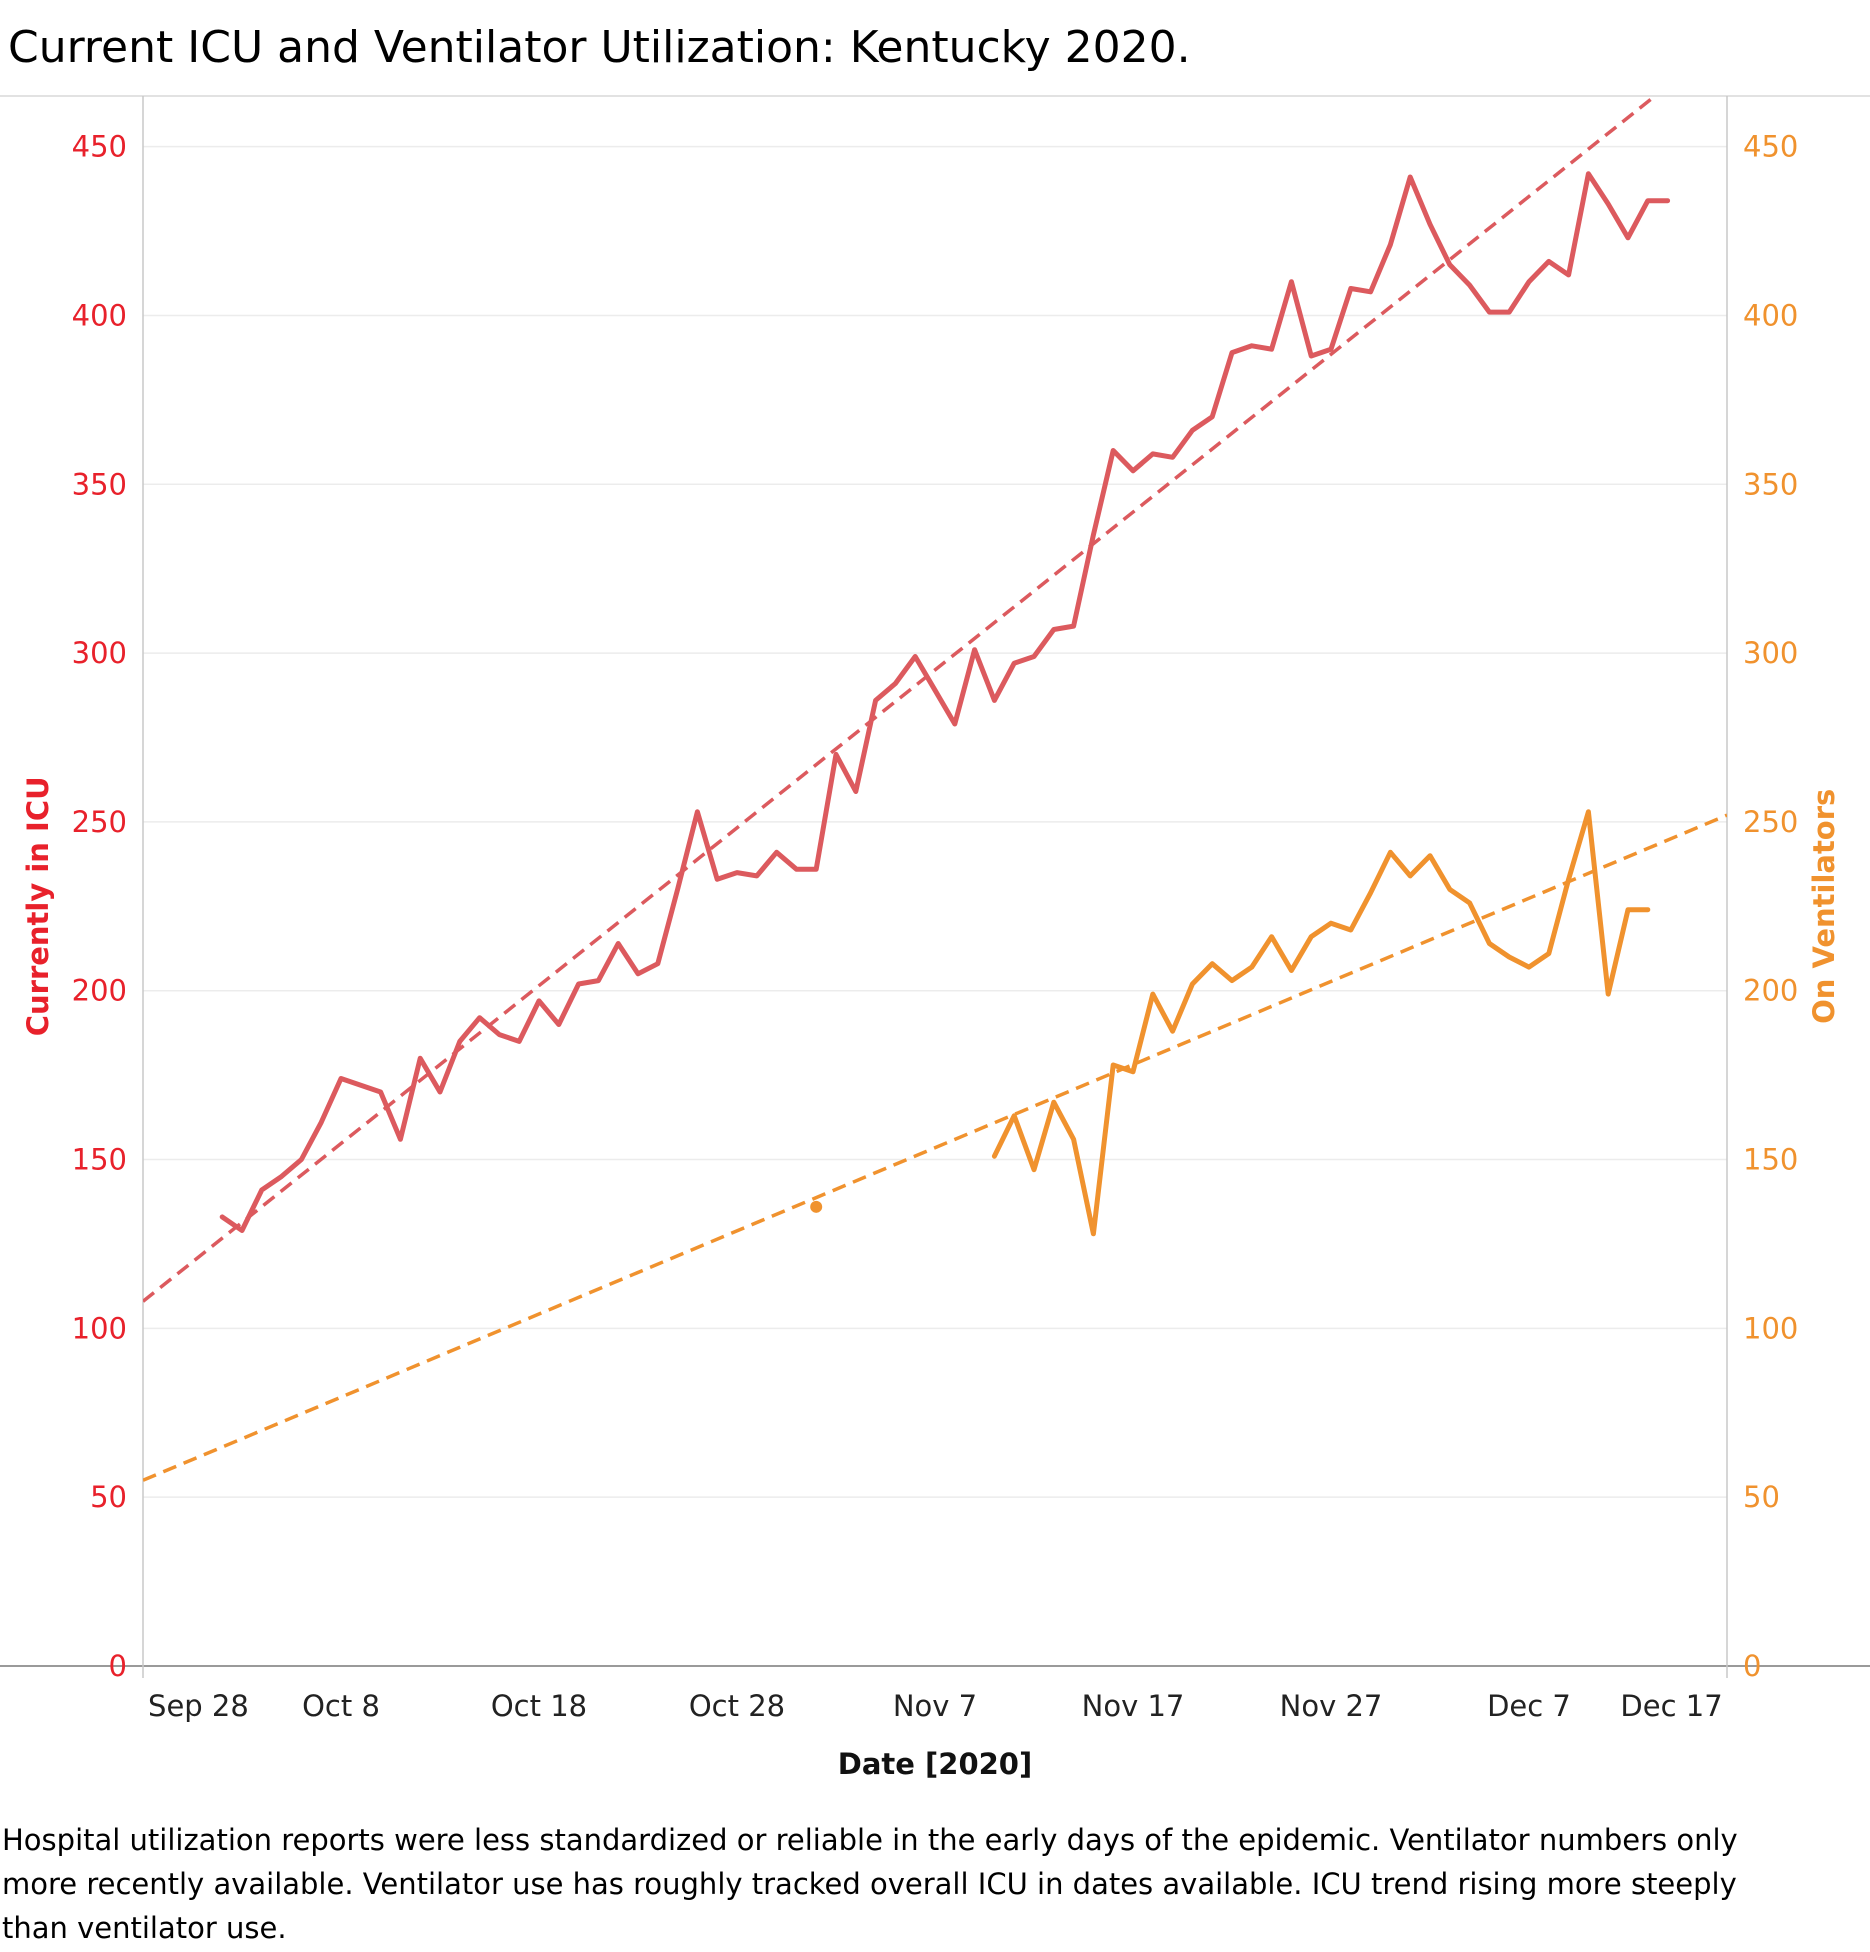 The height and width of the screenshot is (1952, 1870). Describe the element at coordinates (1824, 906) in the screenshot. I see `right-axis-title: On Ventilators` at that location.